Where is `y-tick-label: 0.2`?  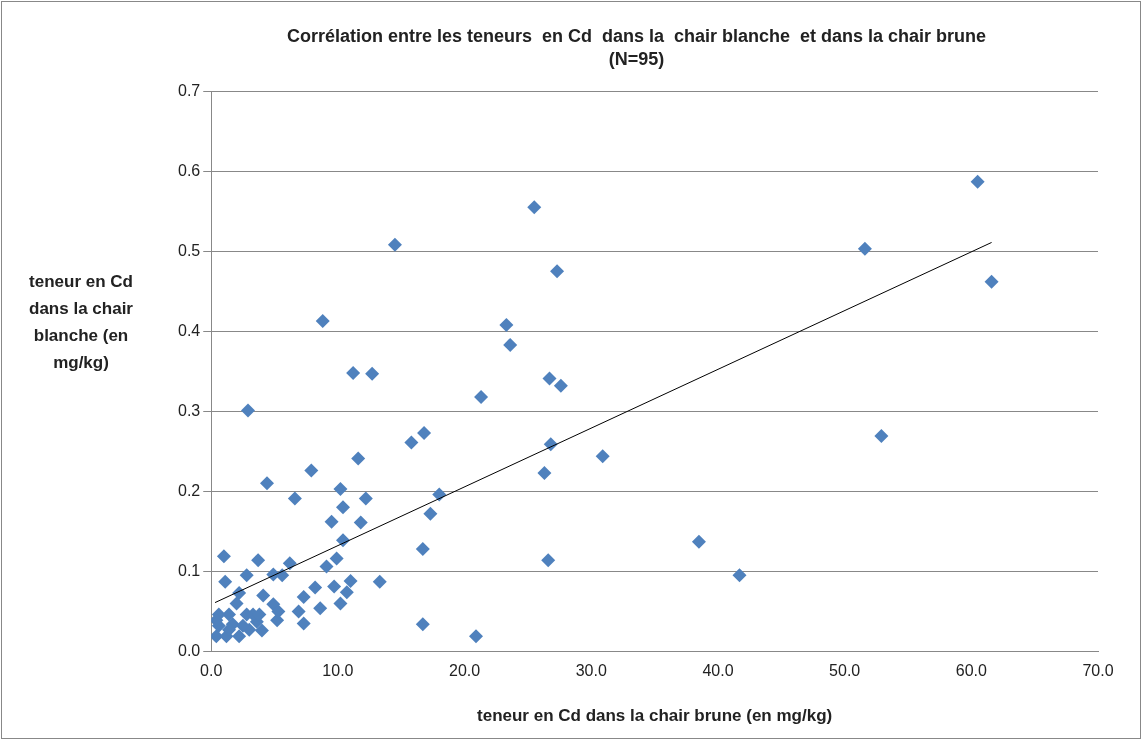
y-tick-label: 0.2 is located at coordinates (189, 490).